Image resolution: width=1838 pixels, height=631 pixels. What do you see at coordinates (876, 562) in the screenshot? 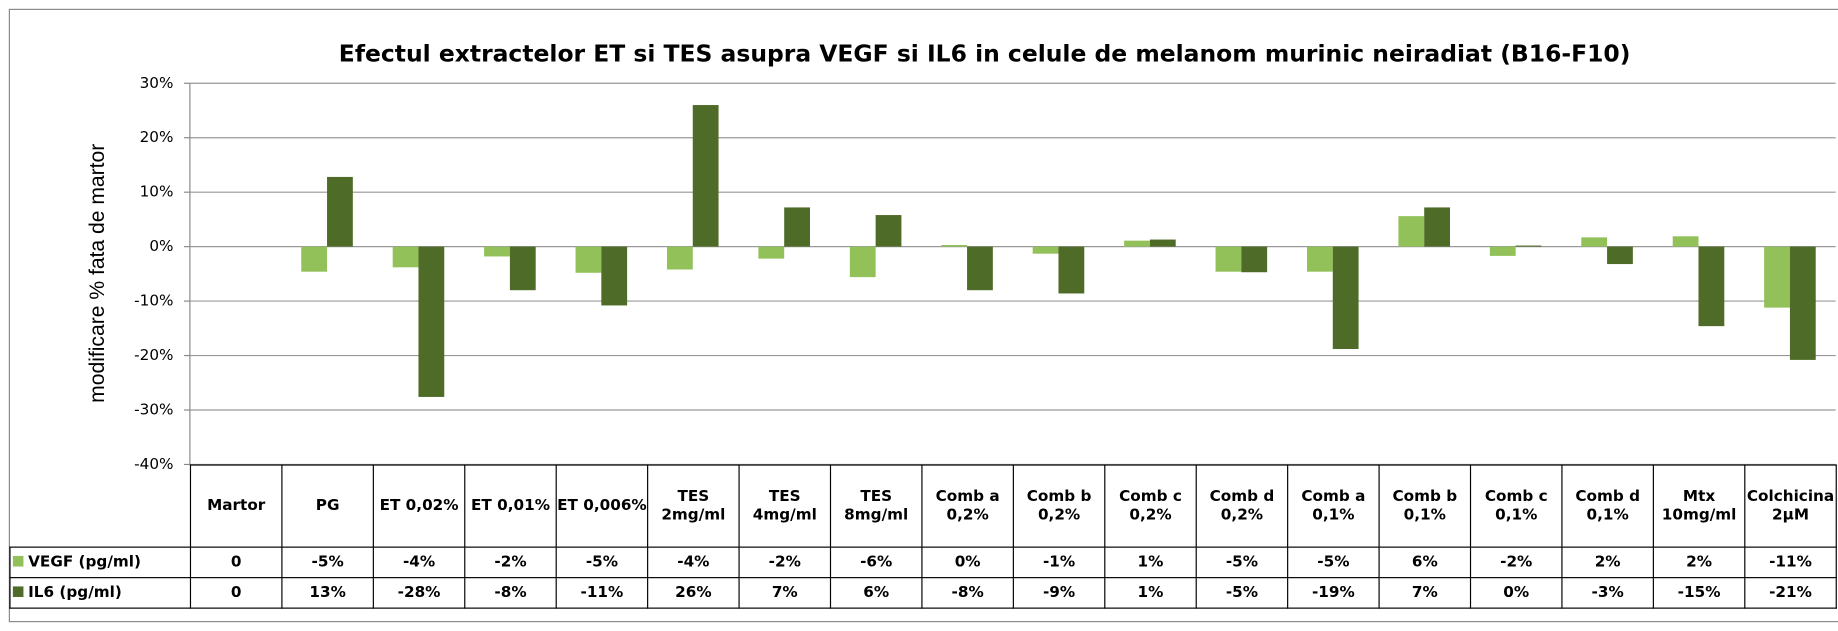
I see `data-label: -6%` at bounding box center [876, 562].